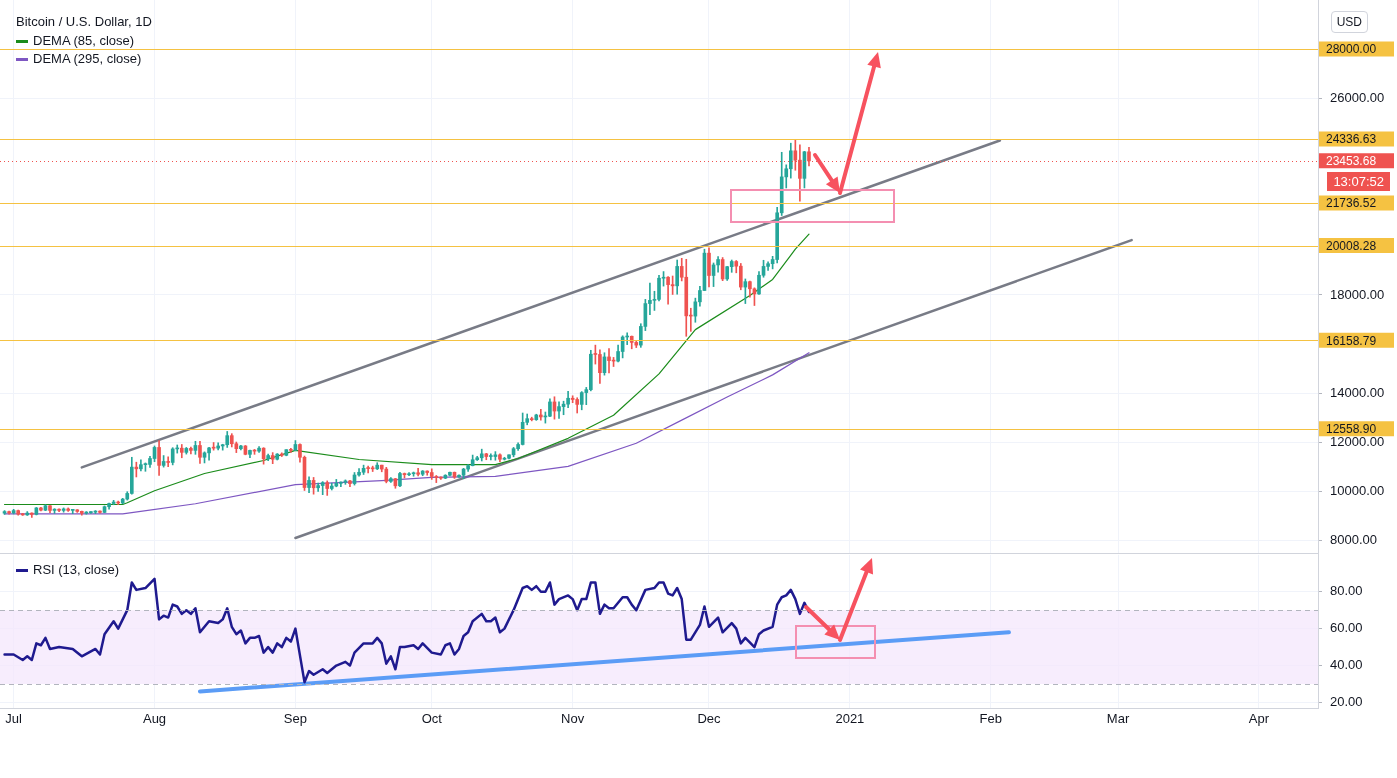  Describe the element at coordinates (1357, 491) in the screenshot. I see `y-tick-label: 10000.00` at that location.